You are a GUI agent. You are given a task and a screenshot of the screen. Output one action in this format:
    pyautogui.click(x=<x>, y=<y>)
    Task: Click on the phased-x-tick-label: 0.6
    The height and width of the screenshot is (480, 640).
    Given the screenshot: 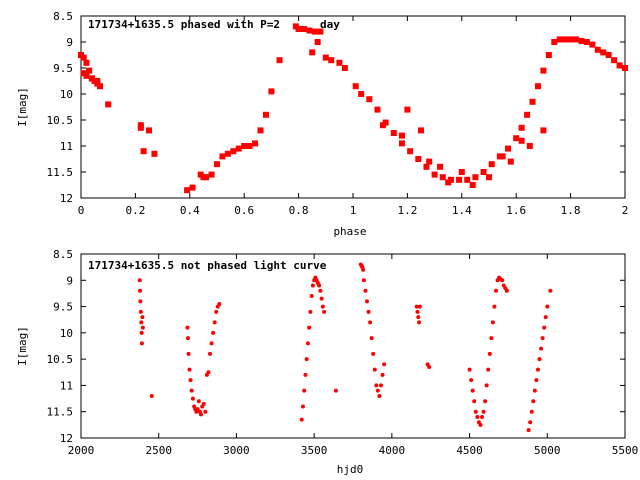 What is the action you would take?
    pyautogui.click(x=244, y=210)
    